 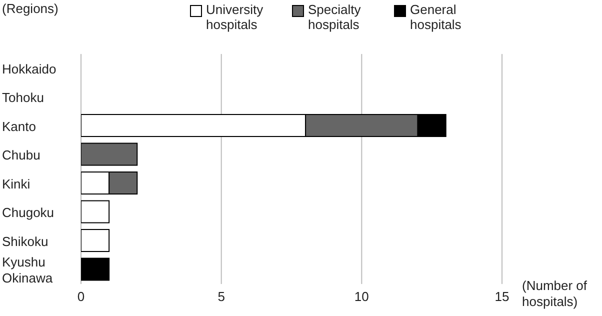 I want to click on y-tick-label: Shikoku, so click(x=25, y=241).